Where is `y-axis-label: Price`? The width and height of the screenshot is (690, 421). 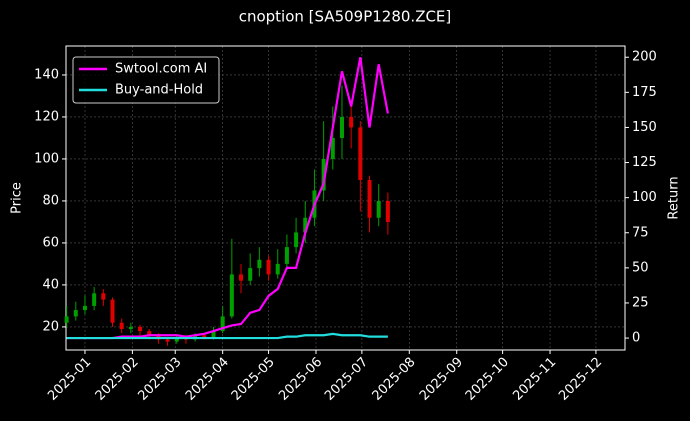 y-axis-label: Price is located at coordinates (17, 198).